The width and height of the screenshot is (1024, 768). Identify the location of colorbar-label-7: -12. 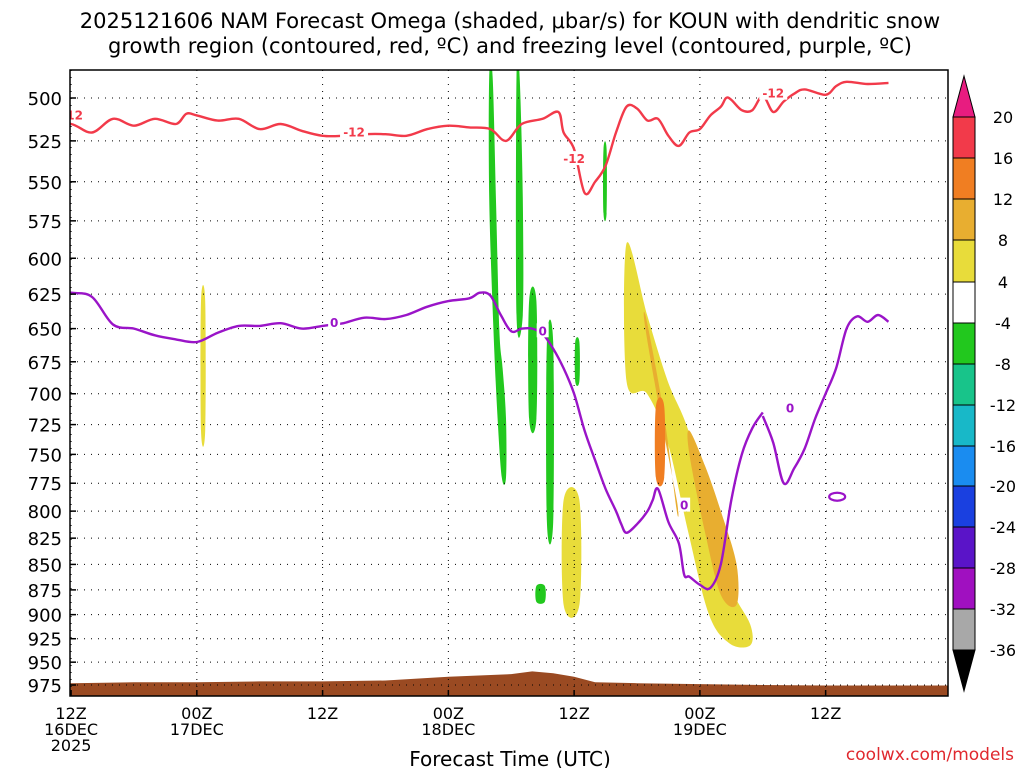
(1003, 405).